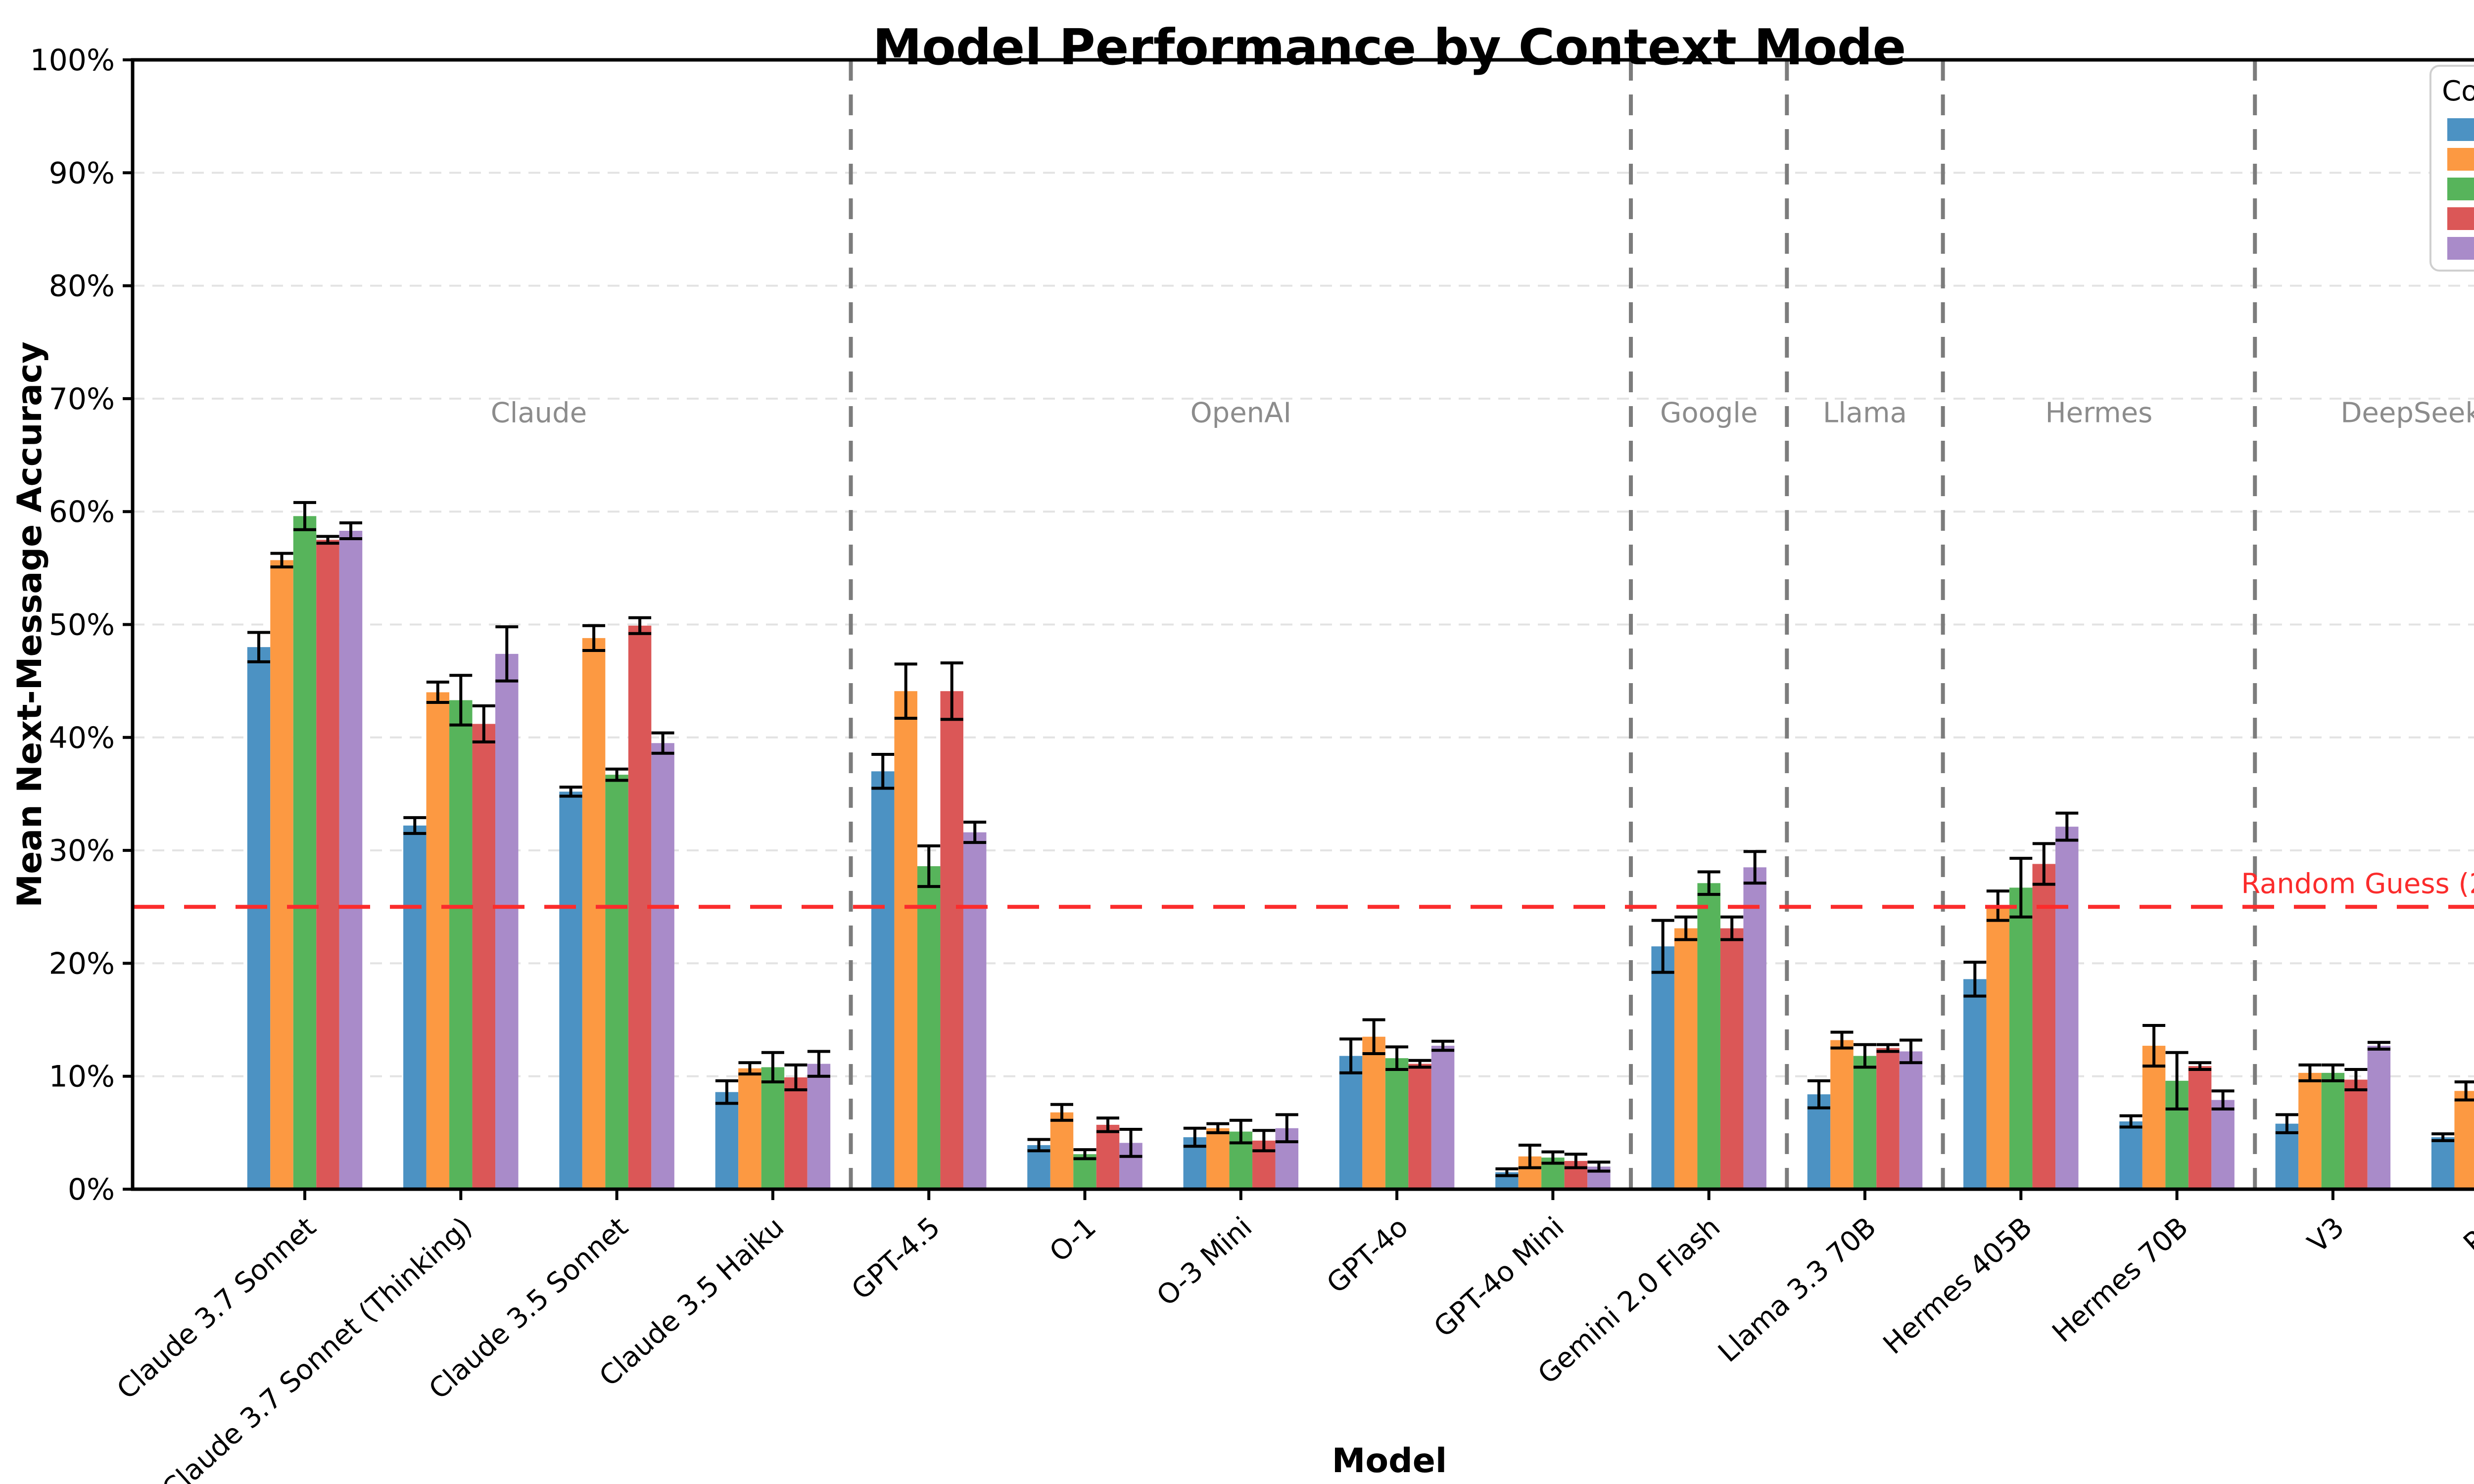 Image resolution: width=2474 pixels, height=1484 pixels. What do you see at coordinates (30, 624) in the screenshot?
I see `y-axis-label: Mean Next-Message Accuracy` at bounding box center [30, 624].